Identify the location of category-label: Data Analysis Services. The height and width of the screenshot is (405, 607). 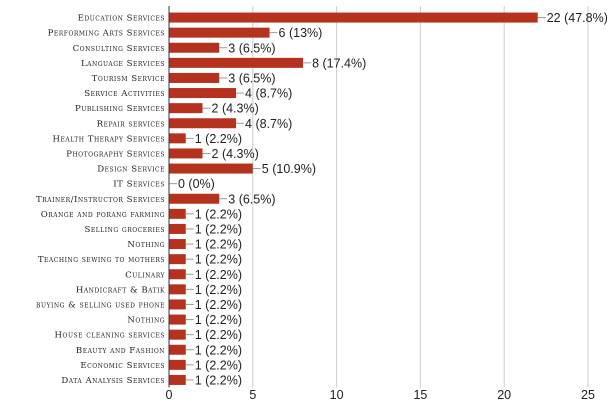
(113, 381).